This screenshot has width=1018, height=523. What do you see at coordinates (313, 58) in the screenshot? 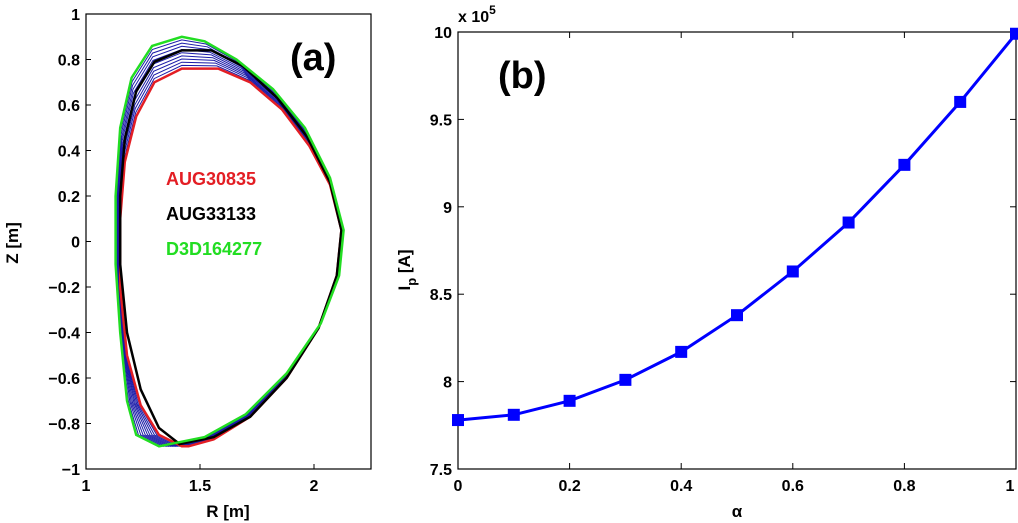
I see `panel-a-tag: (a)` at bounding box center [313, 58].